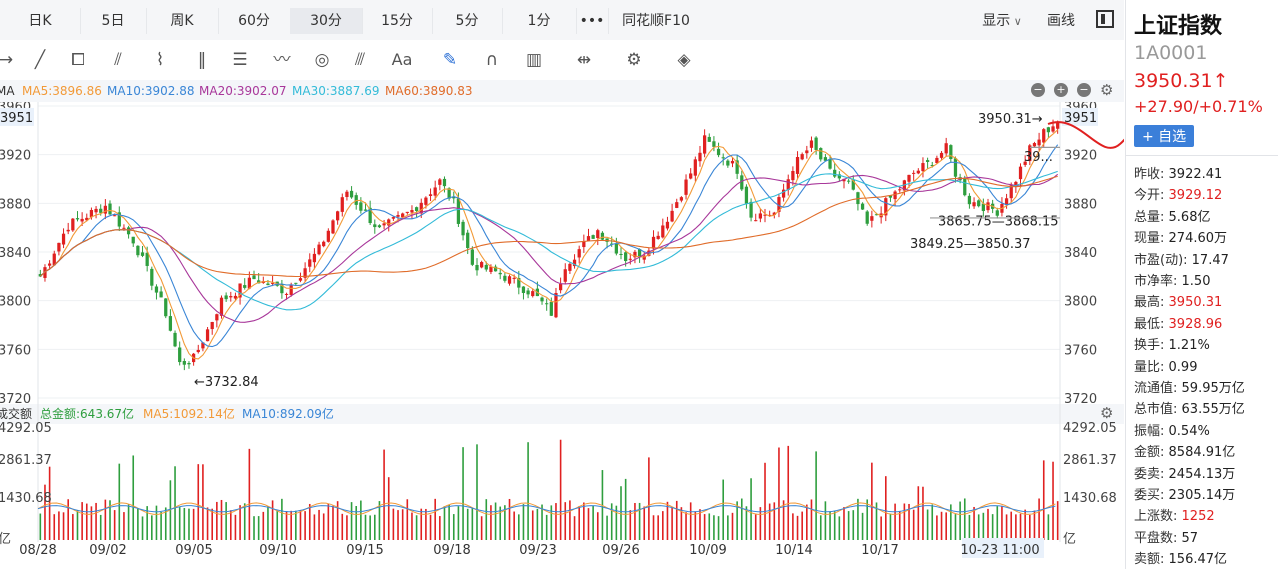 The height and width of the screenshot is (569, 1278). Describe the element at coordinates (182, 21) in the screenshot. I see `tab-week-k: 周K` at that location.